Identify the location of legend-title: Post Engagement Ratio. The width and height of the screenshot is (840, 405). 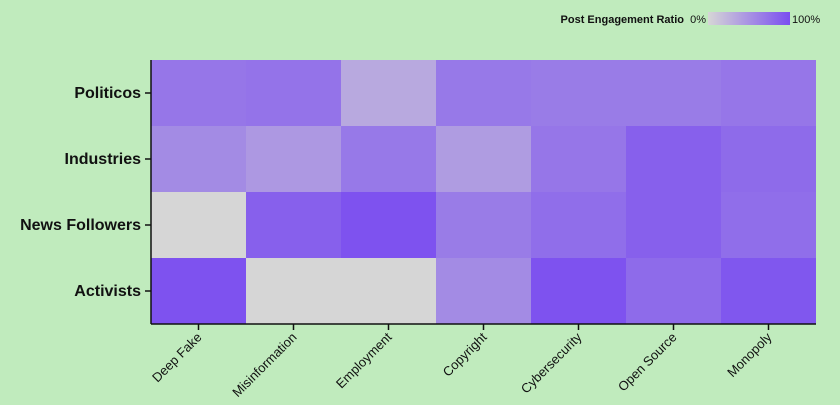
(623, 20).